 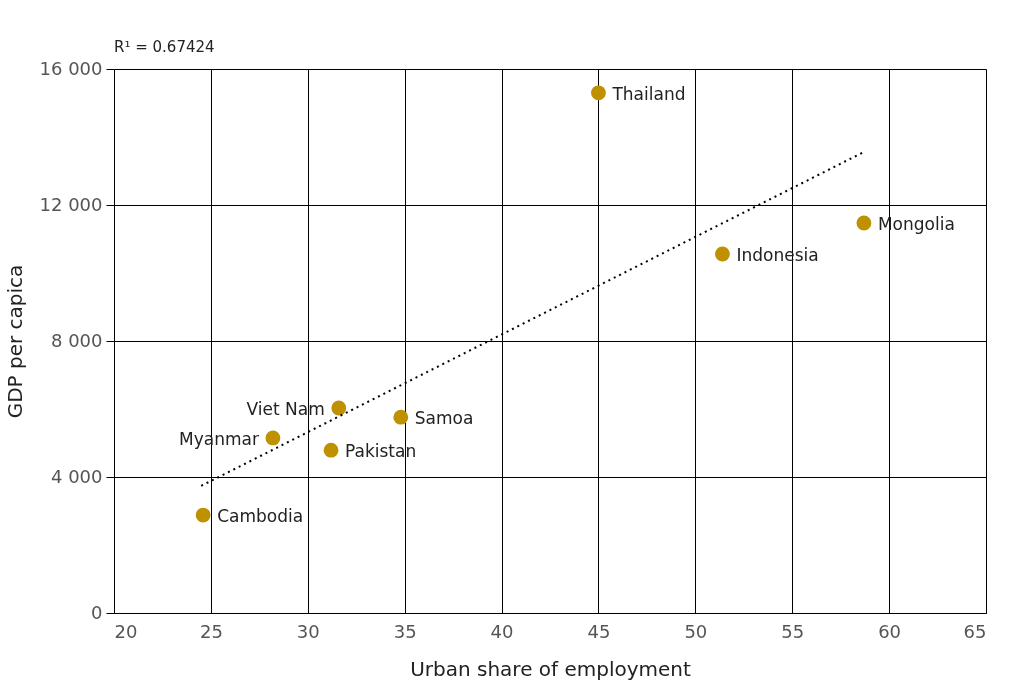 What do you see at coordinates (890, 631) in the screenshot?
I see `x-tick-label: 60` at bounding box center [890, 631].